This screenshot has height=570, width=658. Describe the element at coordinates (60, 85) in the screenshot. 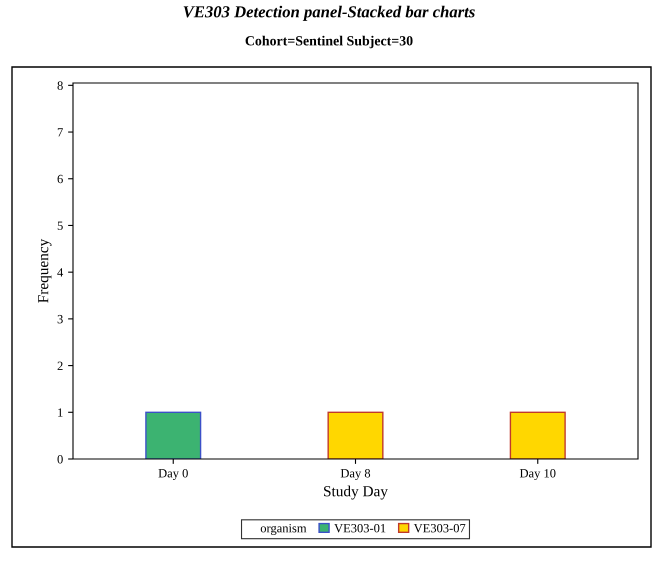

I see `y-tick-label: 8` at that location.